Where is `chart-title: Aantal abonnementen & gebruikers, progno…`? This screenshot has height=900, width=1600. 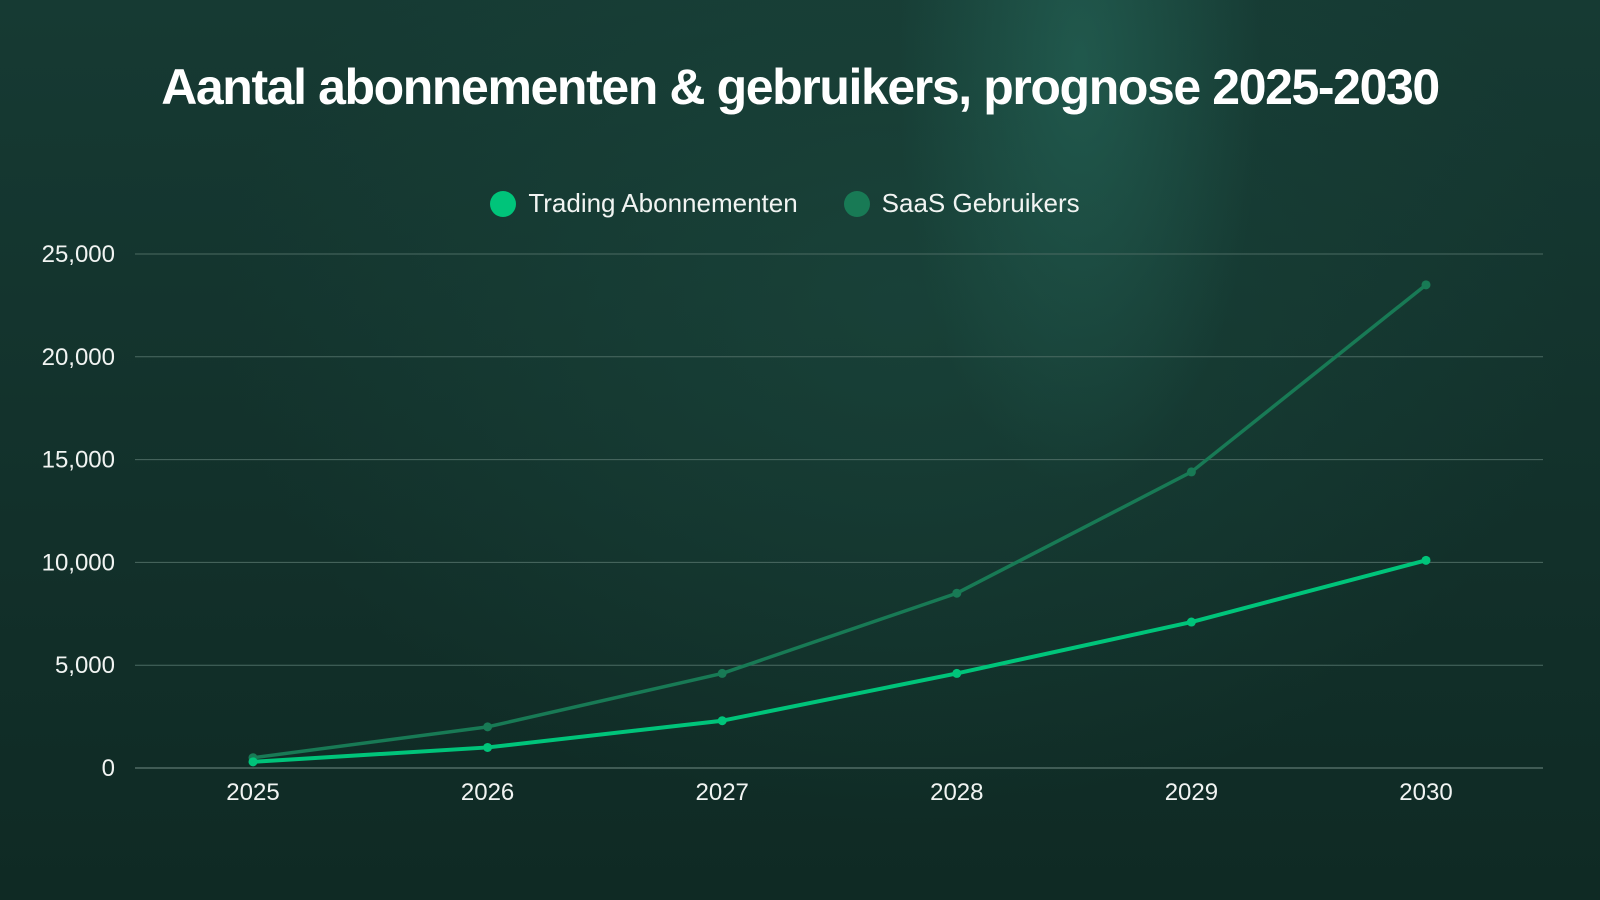 chart-title: Aantal abonnementen & gebruikers, progno… is located at coordinates (800, 87).